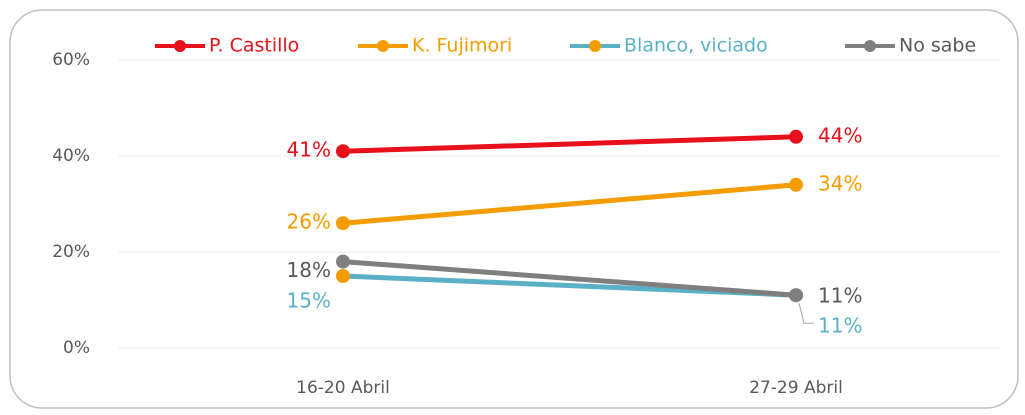  What do you see at coordinates (840, 135) in the screenshot?
I see `data-label: 44%` at bounding box center [840, 135].